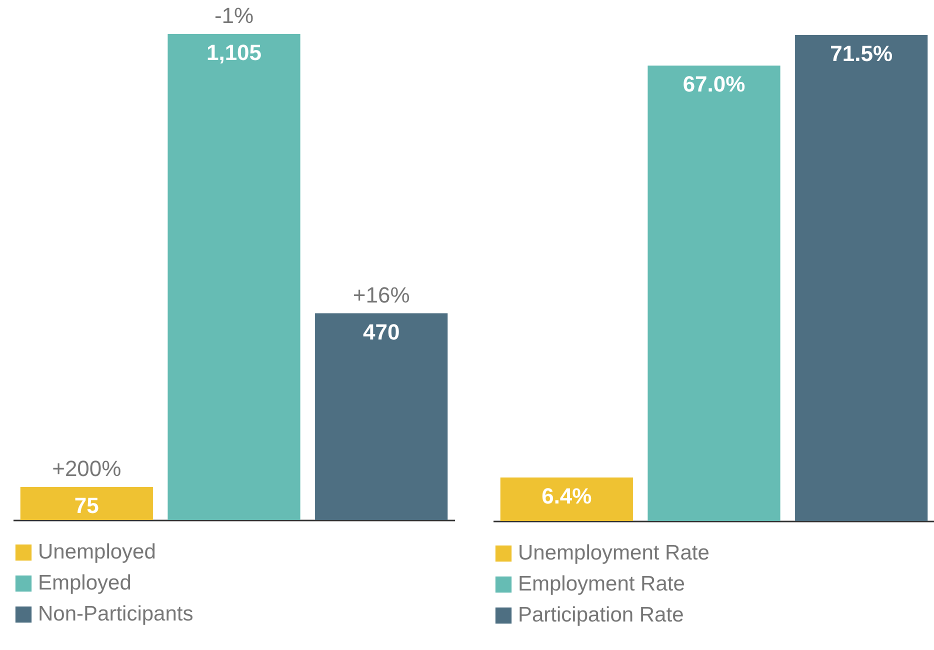  Describe the element at coordinates (86, 505) in the screenshot. I see `data-label: 75` at that location.